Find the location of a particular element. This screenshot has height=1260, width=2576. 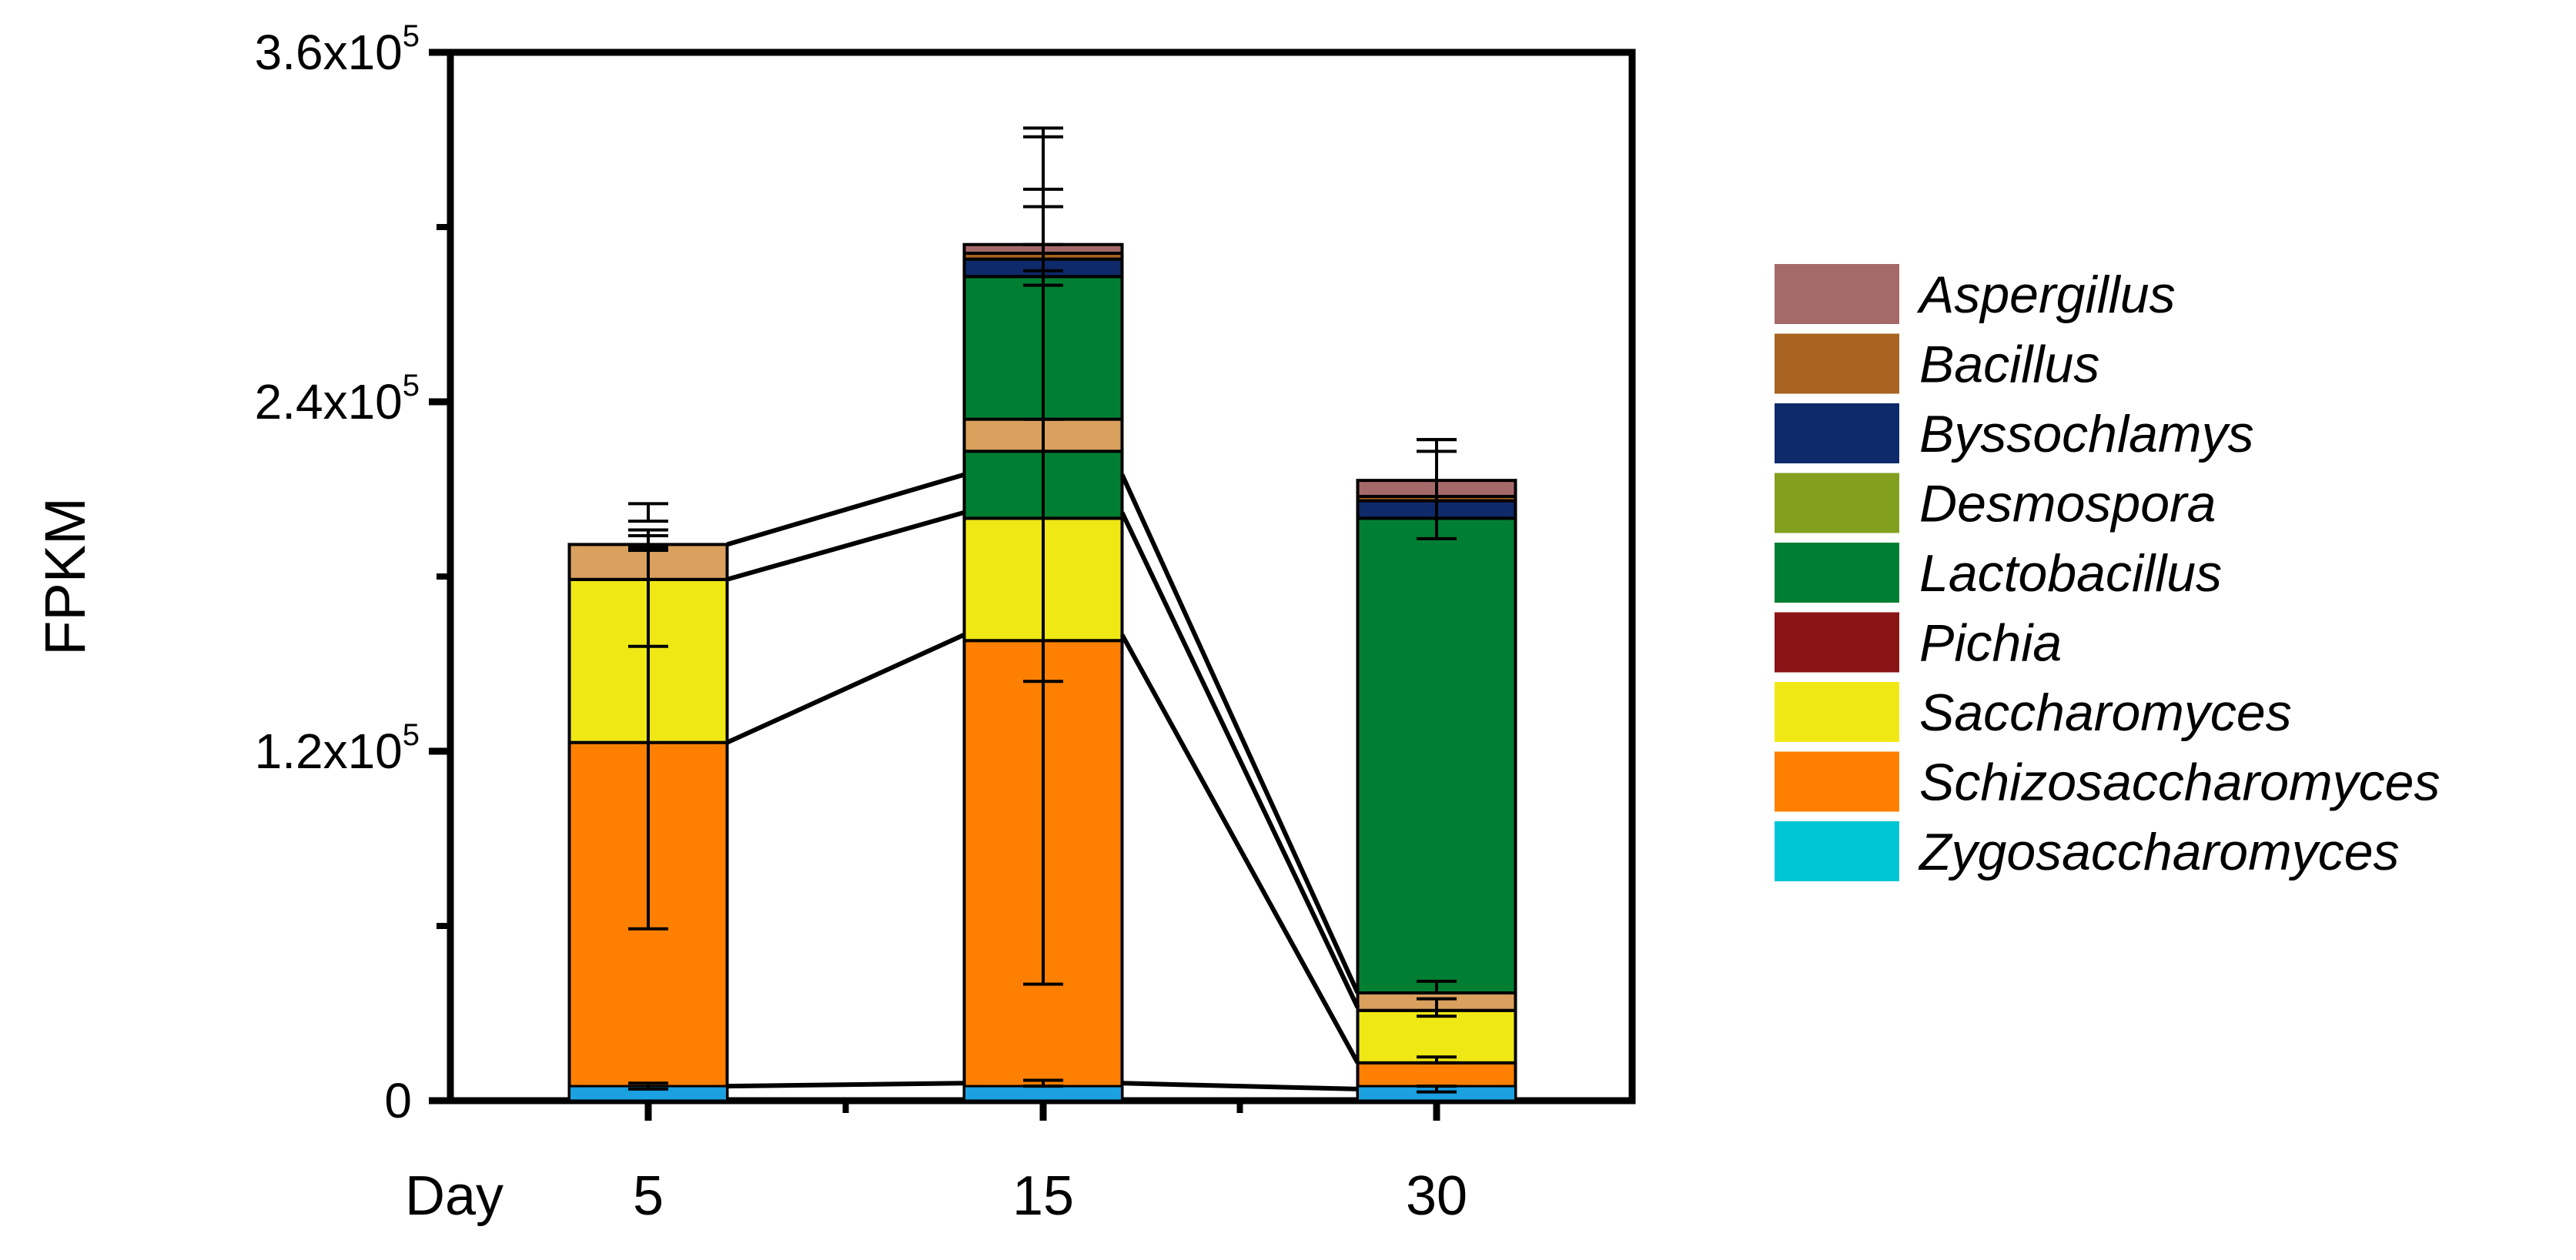

x-tick-label: 15 is located at coordinates (1043, 1196).